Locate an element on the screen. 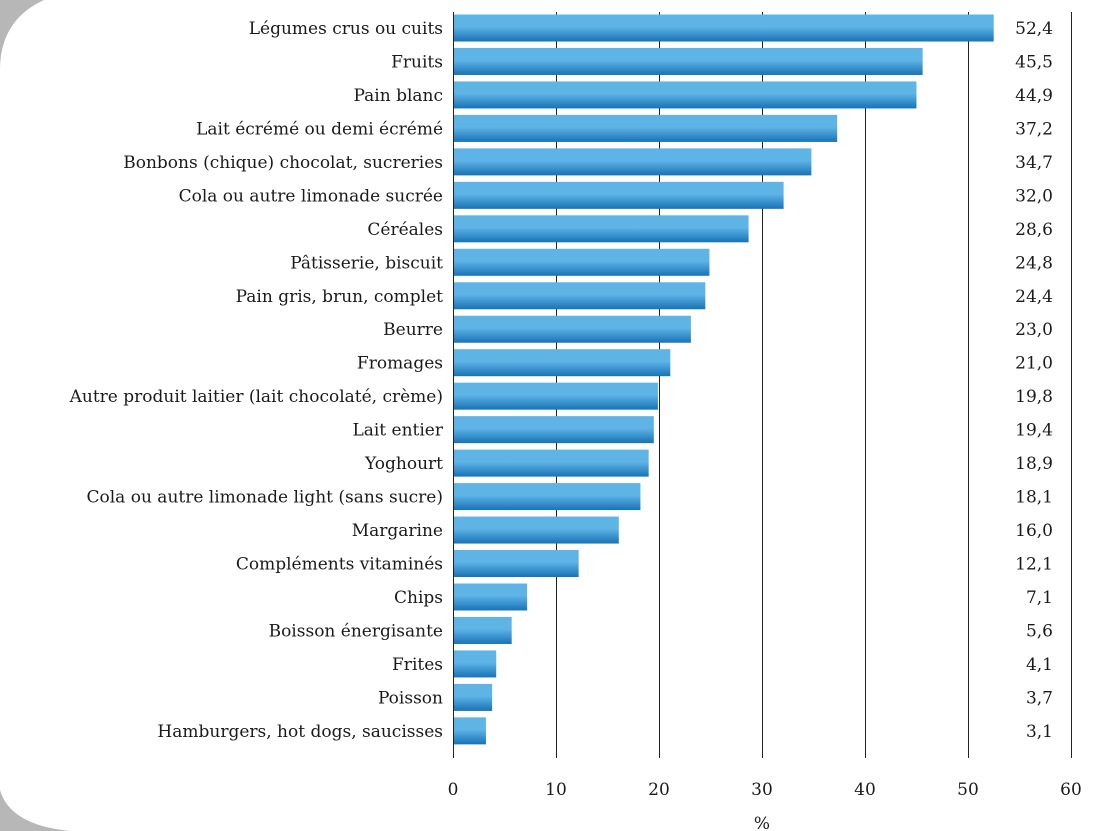 The image size is (1099, 831). x-axis-title: % is located at coordinates (762, 822).